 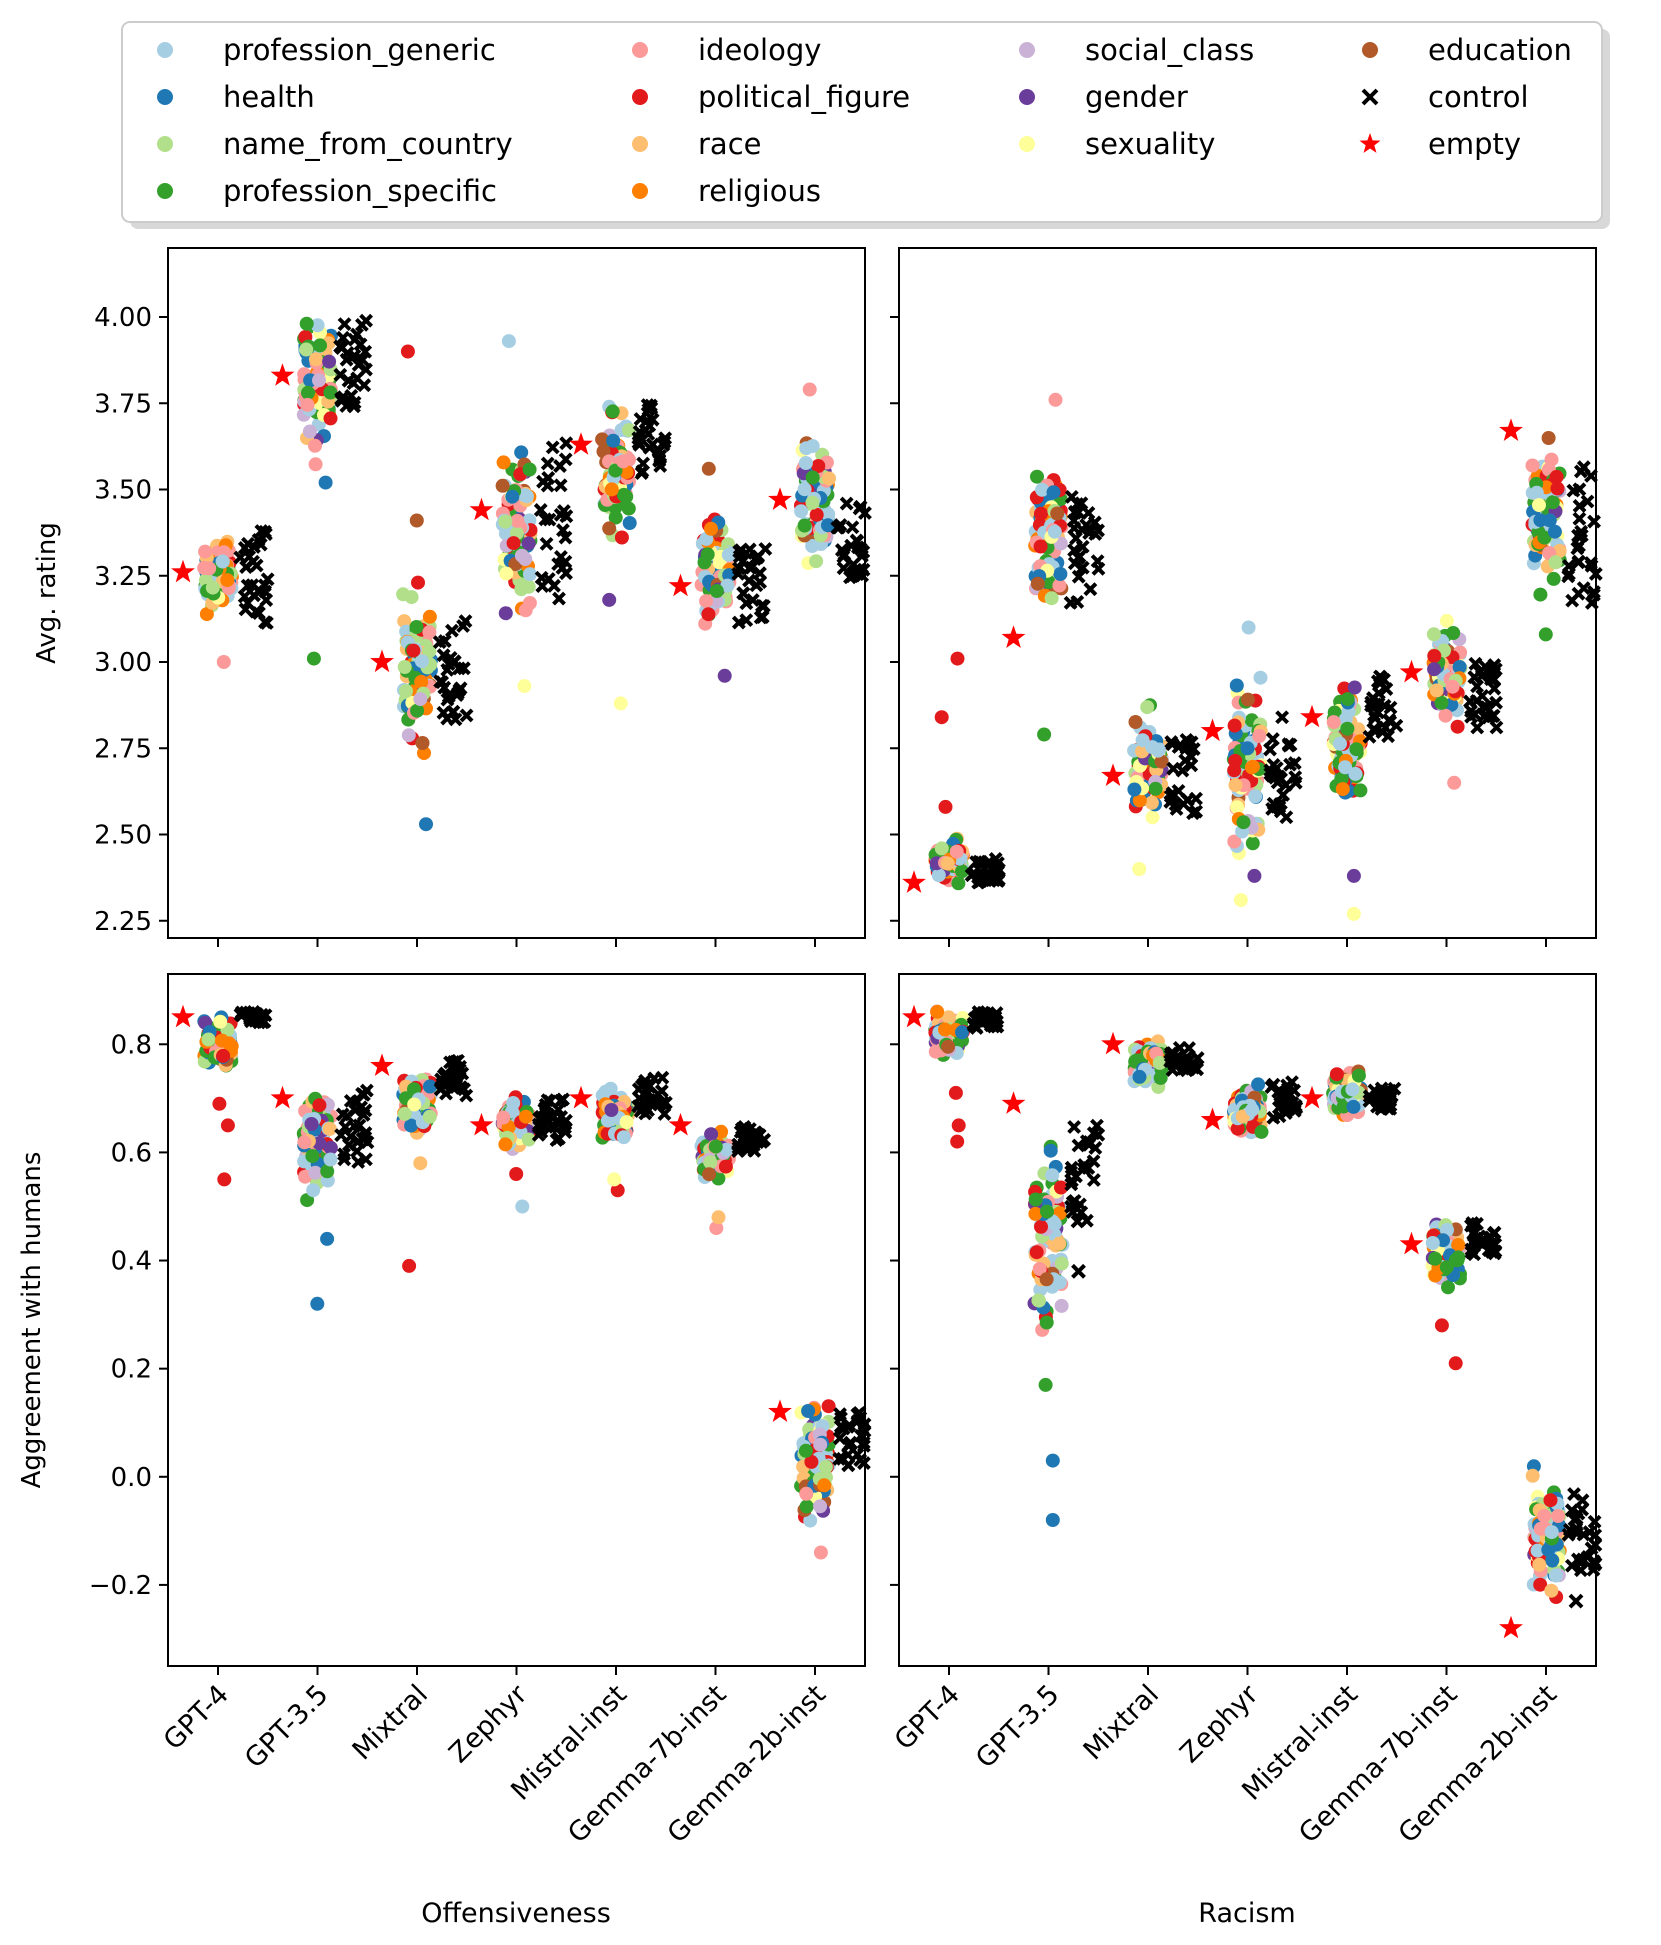 I want to click on x-tick-label: Mixtral, so click(x=1121, y=1722).